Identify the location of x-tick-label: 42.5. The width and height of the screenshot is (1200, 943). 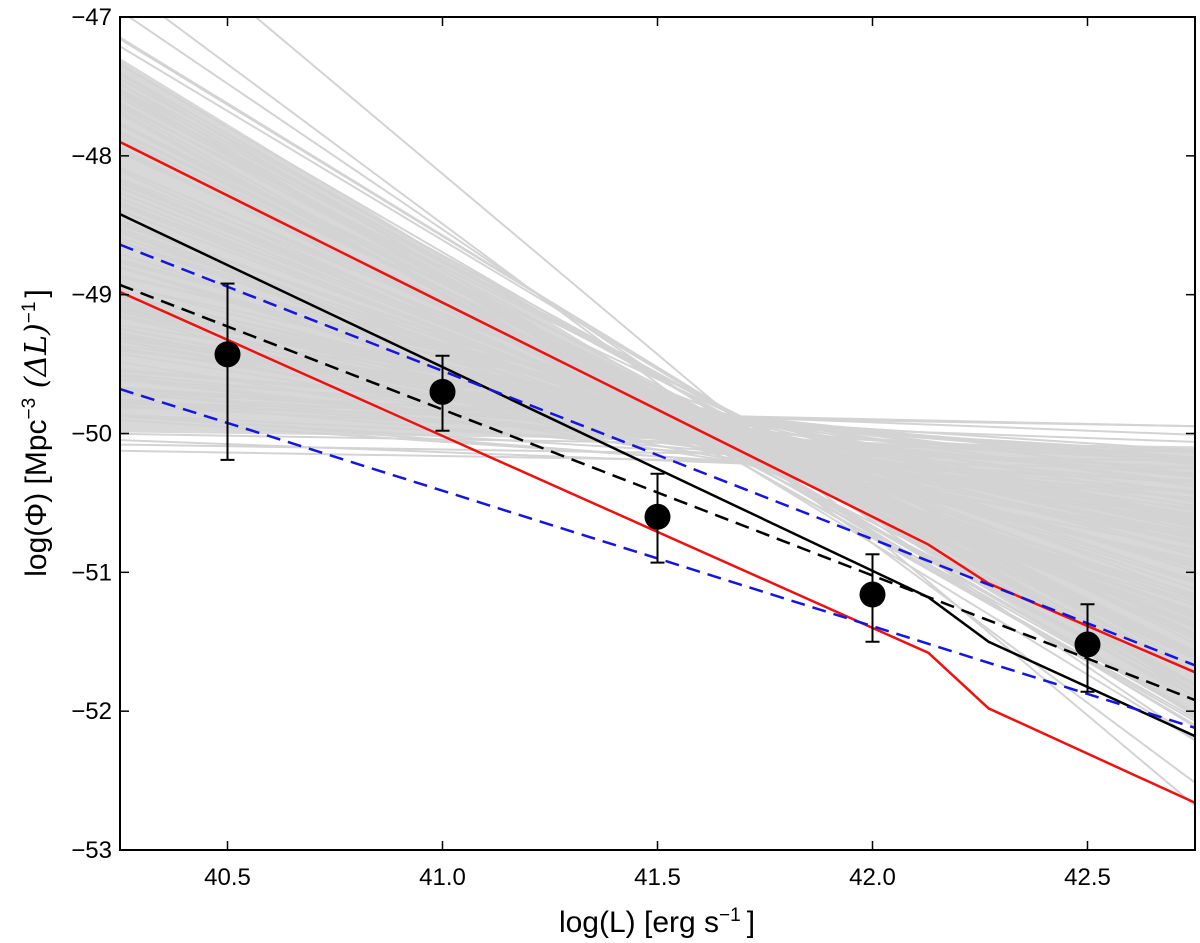
(1087, 877).